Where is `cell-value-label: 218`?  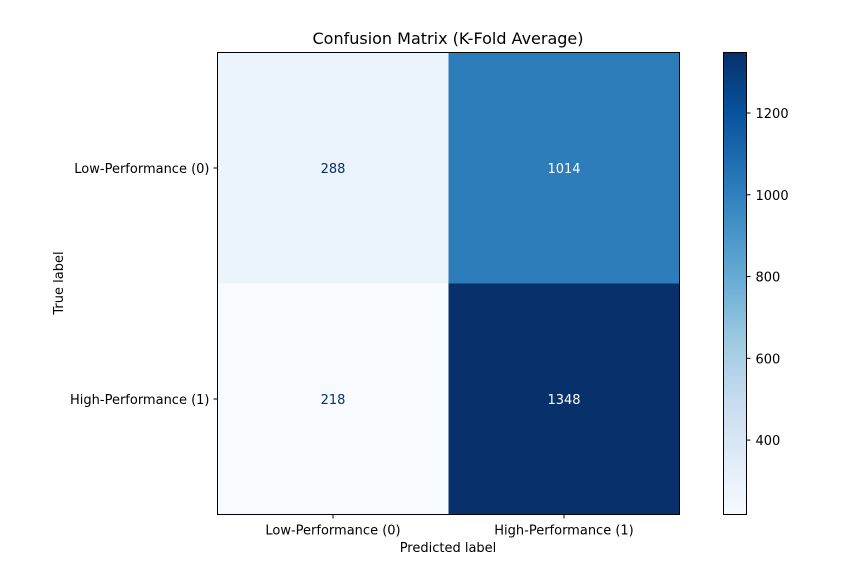 cell-value-label: 218 is located at coordinates (333, 400).